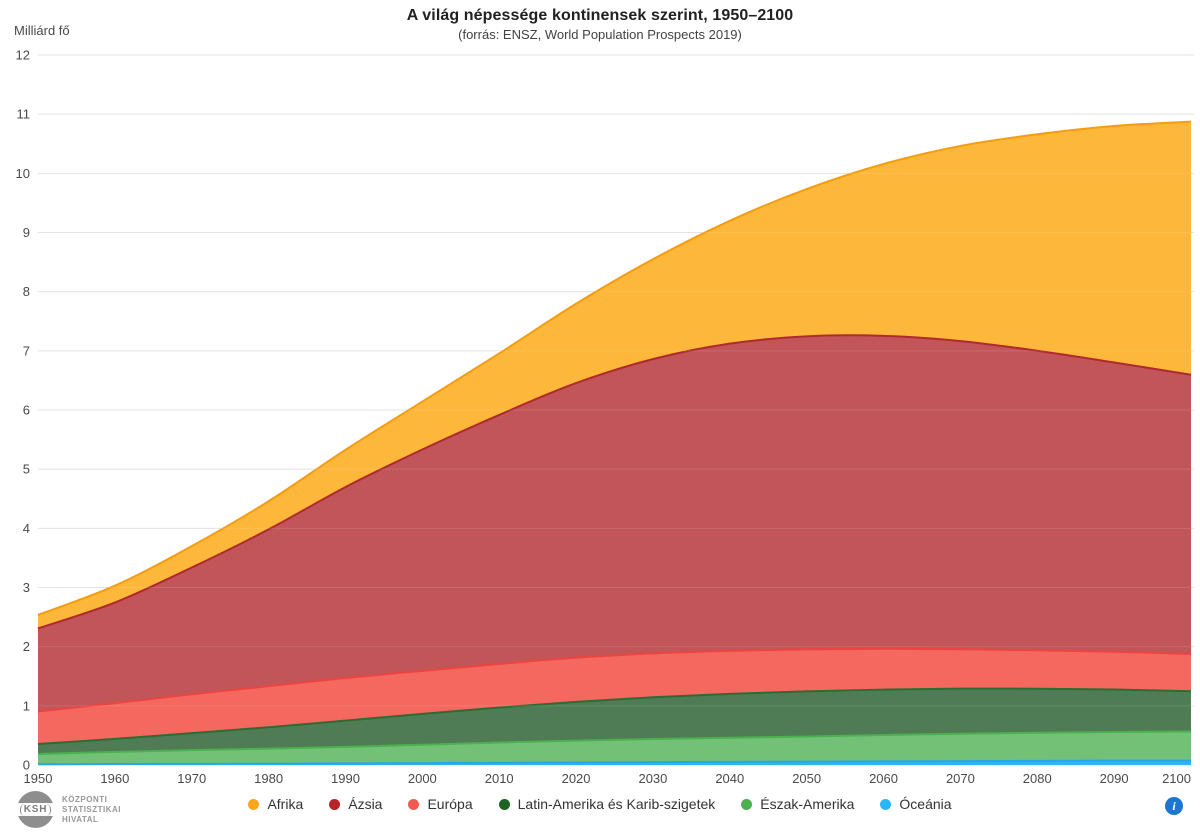 The image size is (1200, 833). I want to click on y-tick-label: 9, so click(26, 232).